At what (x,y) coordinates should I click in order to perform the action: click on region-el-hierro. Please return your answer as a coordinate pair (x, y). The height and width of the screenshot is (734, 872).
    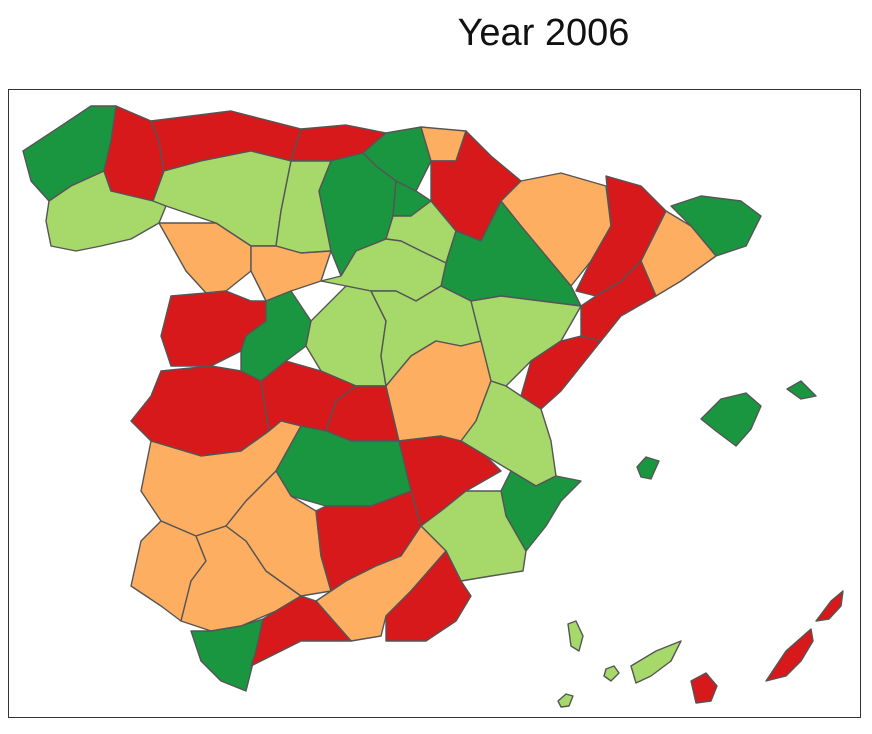
    Looking at the image, I should click on (565, 700).